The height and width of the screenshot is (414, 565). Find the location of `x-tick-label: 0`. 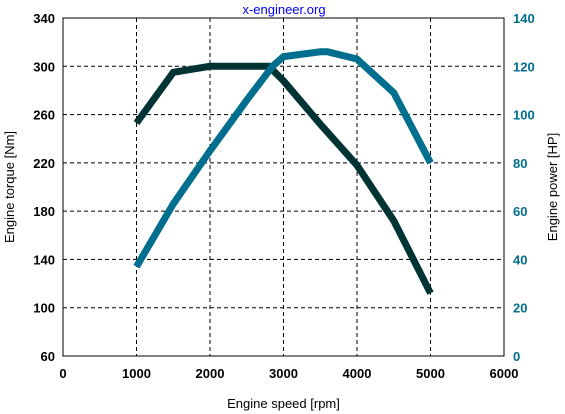

x-tick-label: 0 is located at coordinates (62, 373).